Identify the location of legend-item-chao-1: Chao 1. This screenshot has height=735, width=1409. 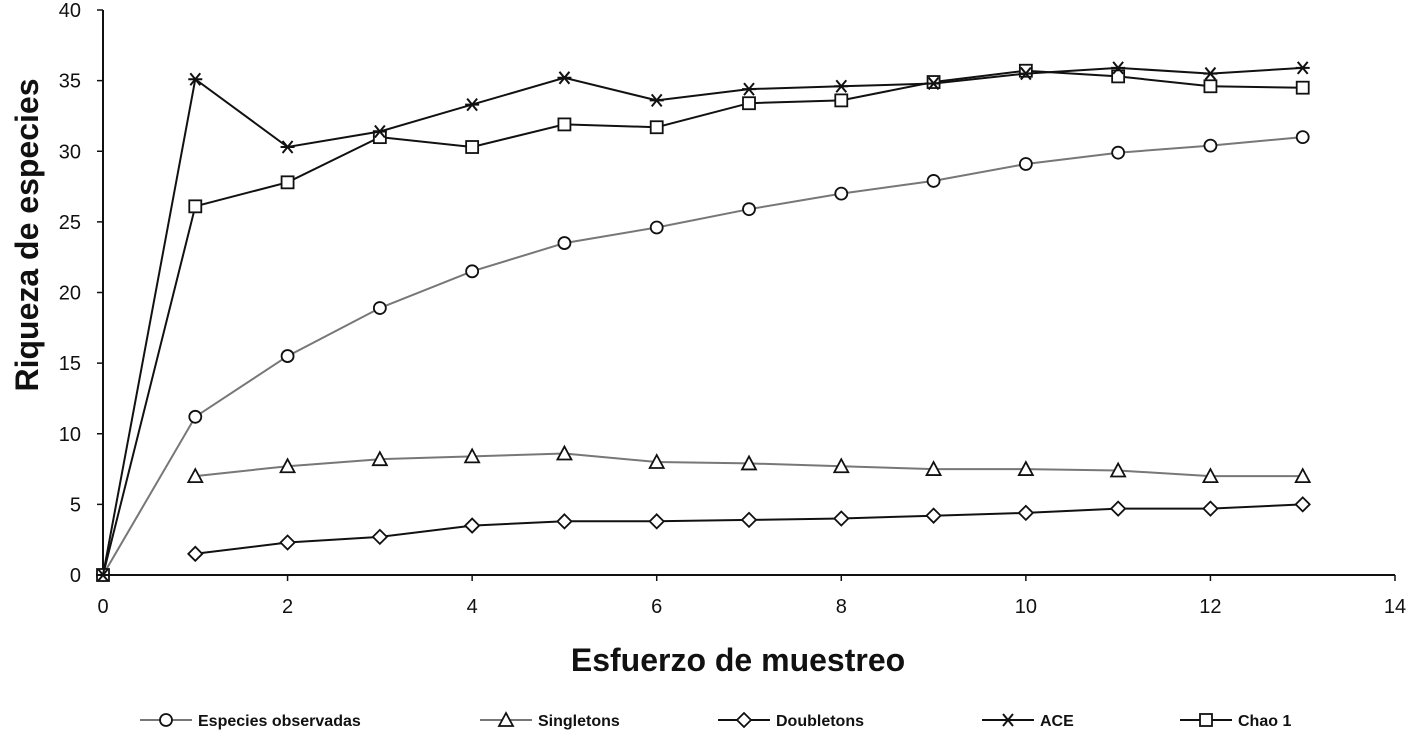
(1235, 721).